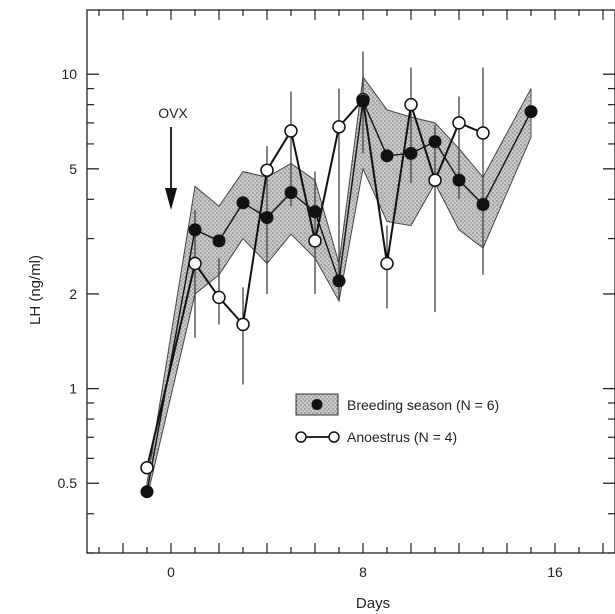  Describe the element at coordinates (173, 157) in the screenshot. I see `ovx-annotation: OVX` at that location.